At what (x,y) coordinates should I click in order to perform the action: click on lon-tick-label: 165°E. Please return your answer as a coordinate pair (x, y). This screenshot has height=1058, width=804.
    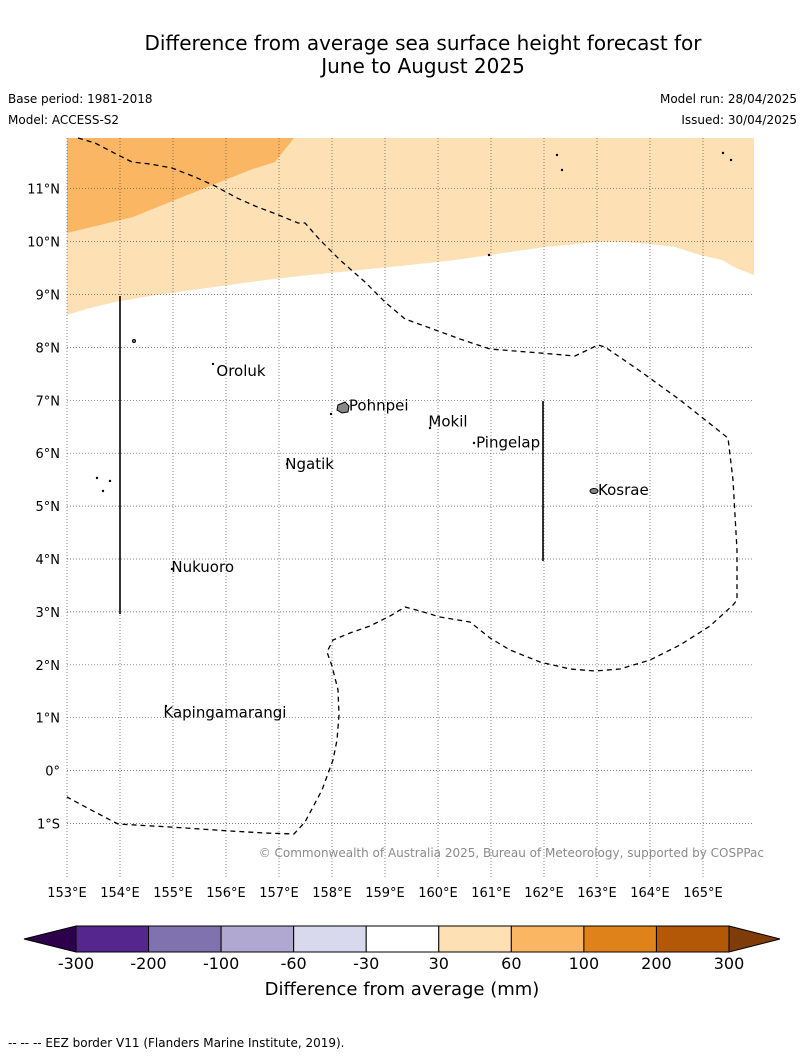
    Looking at the image, I should click on (703, 893).